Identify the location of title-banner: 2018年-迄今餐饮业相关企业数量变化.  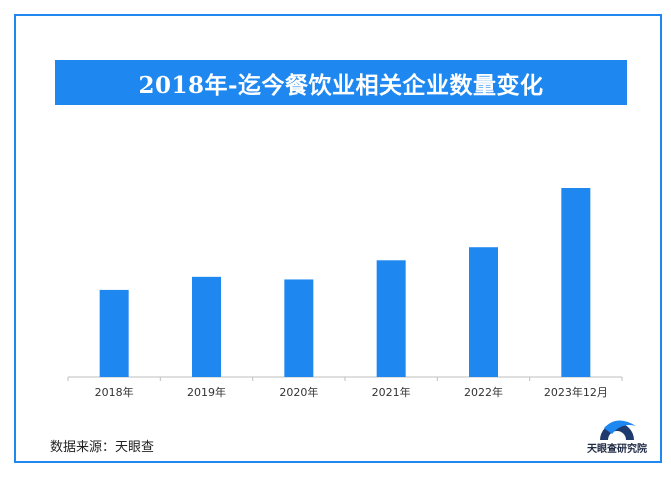
(341, 82).